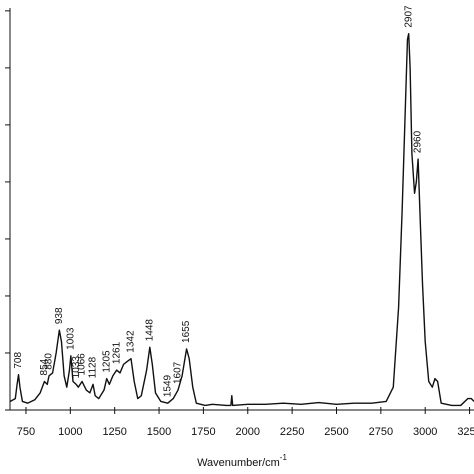  I want to click on peak-label: 1066, so click(82, 364).